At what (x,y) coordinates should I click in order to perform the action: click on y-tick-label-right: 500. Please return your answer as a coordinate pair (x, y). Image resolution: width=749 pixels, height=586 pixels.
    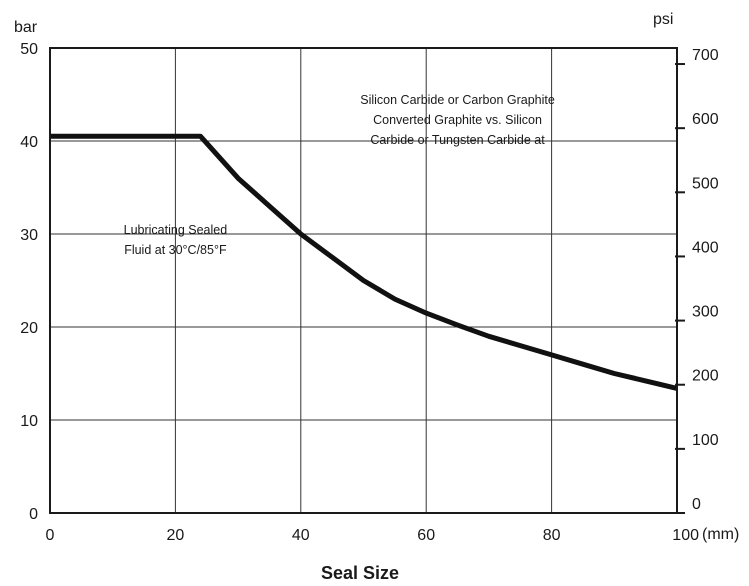
    Looking at the image, I should click on (705, 183).